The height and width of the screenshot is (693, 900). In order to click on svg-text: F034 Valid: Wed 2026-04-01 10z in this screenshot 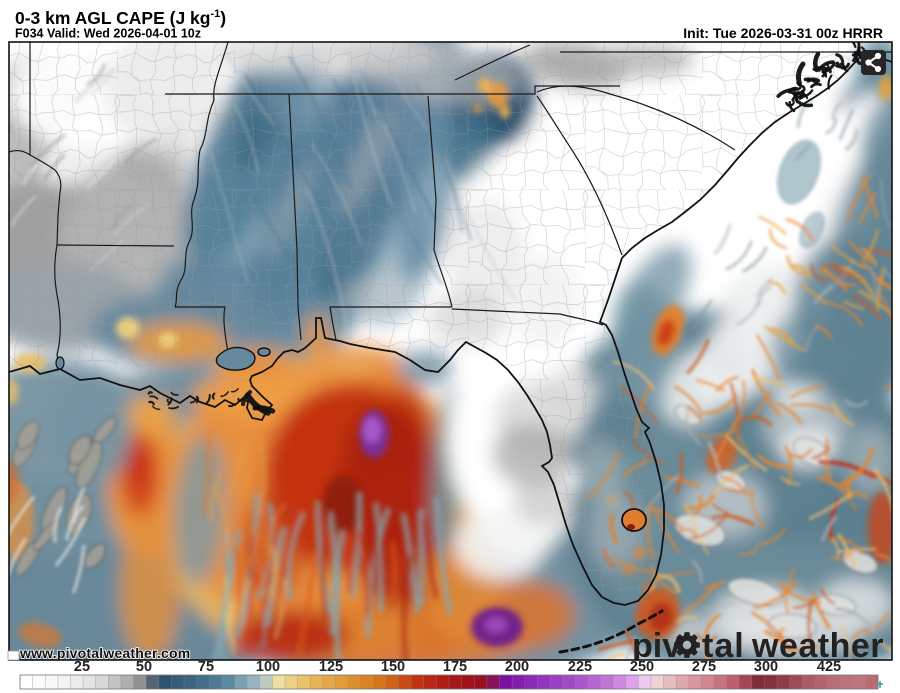, I will do `click(108, 34)`.